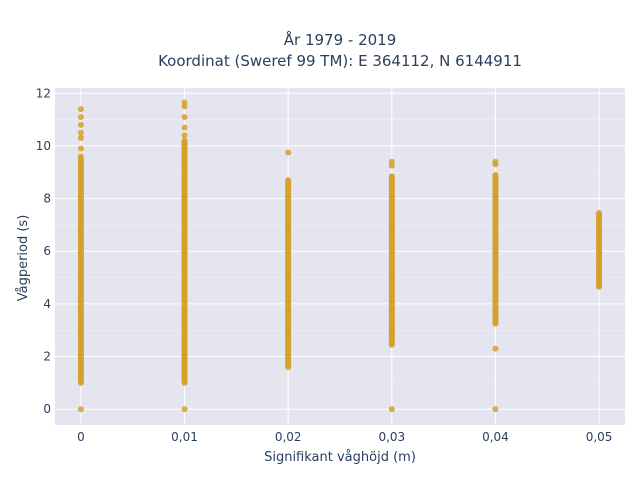 Image resolution: width=640 pixels, height=480 pixels. I want to click on y-tick-label: 0, so click(47, 409).